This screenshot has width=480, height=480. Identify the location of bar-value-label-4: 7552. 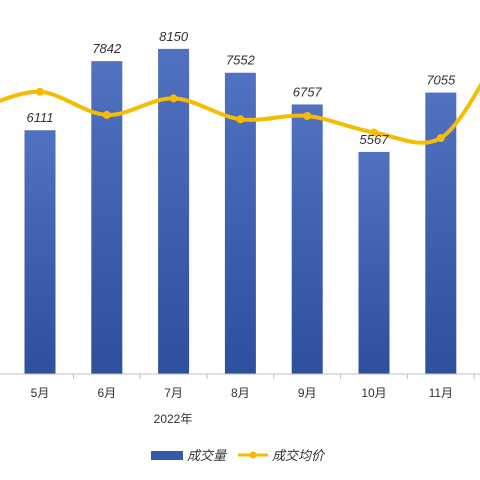
(241, 60).